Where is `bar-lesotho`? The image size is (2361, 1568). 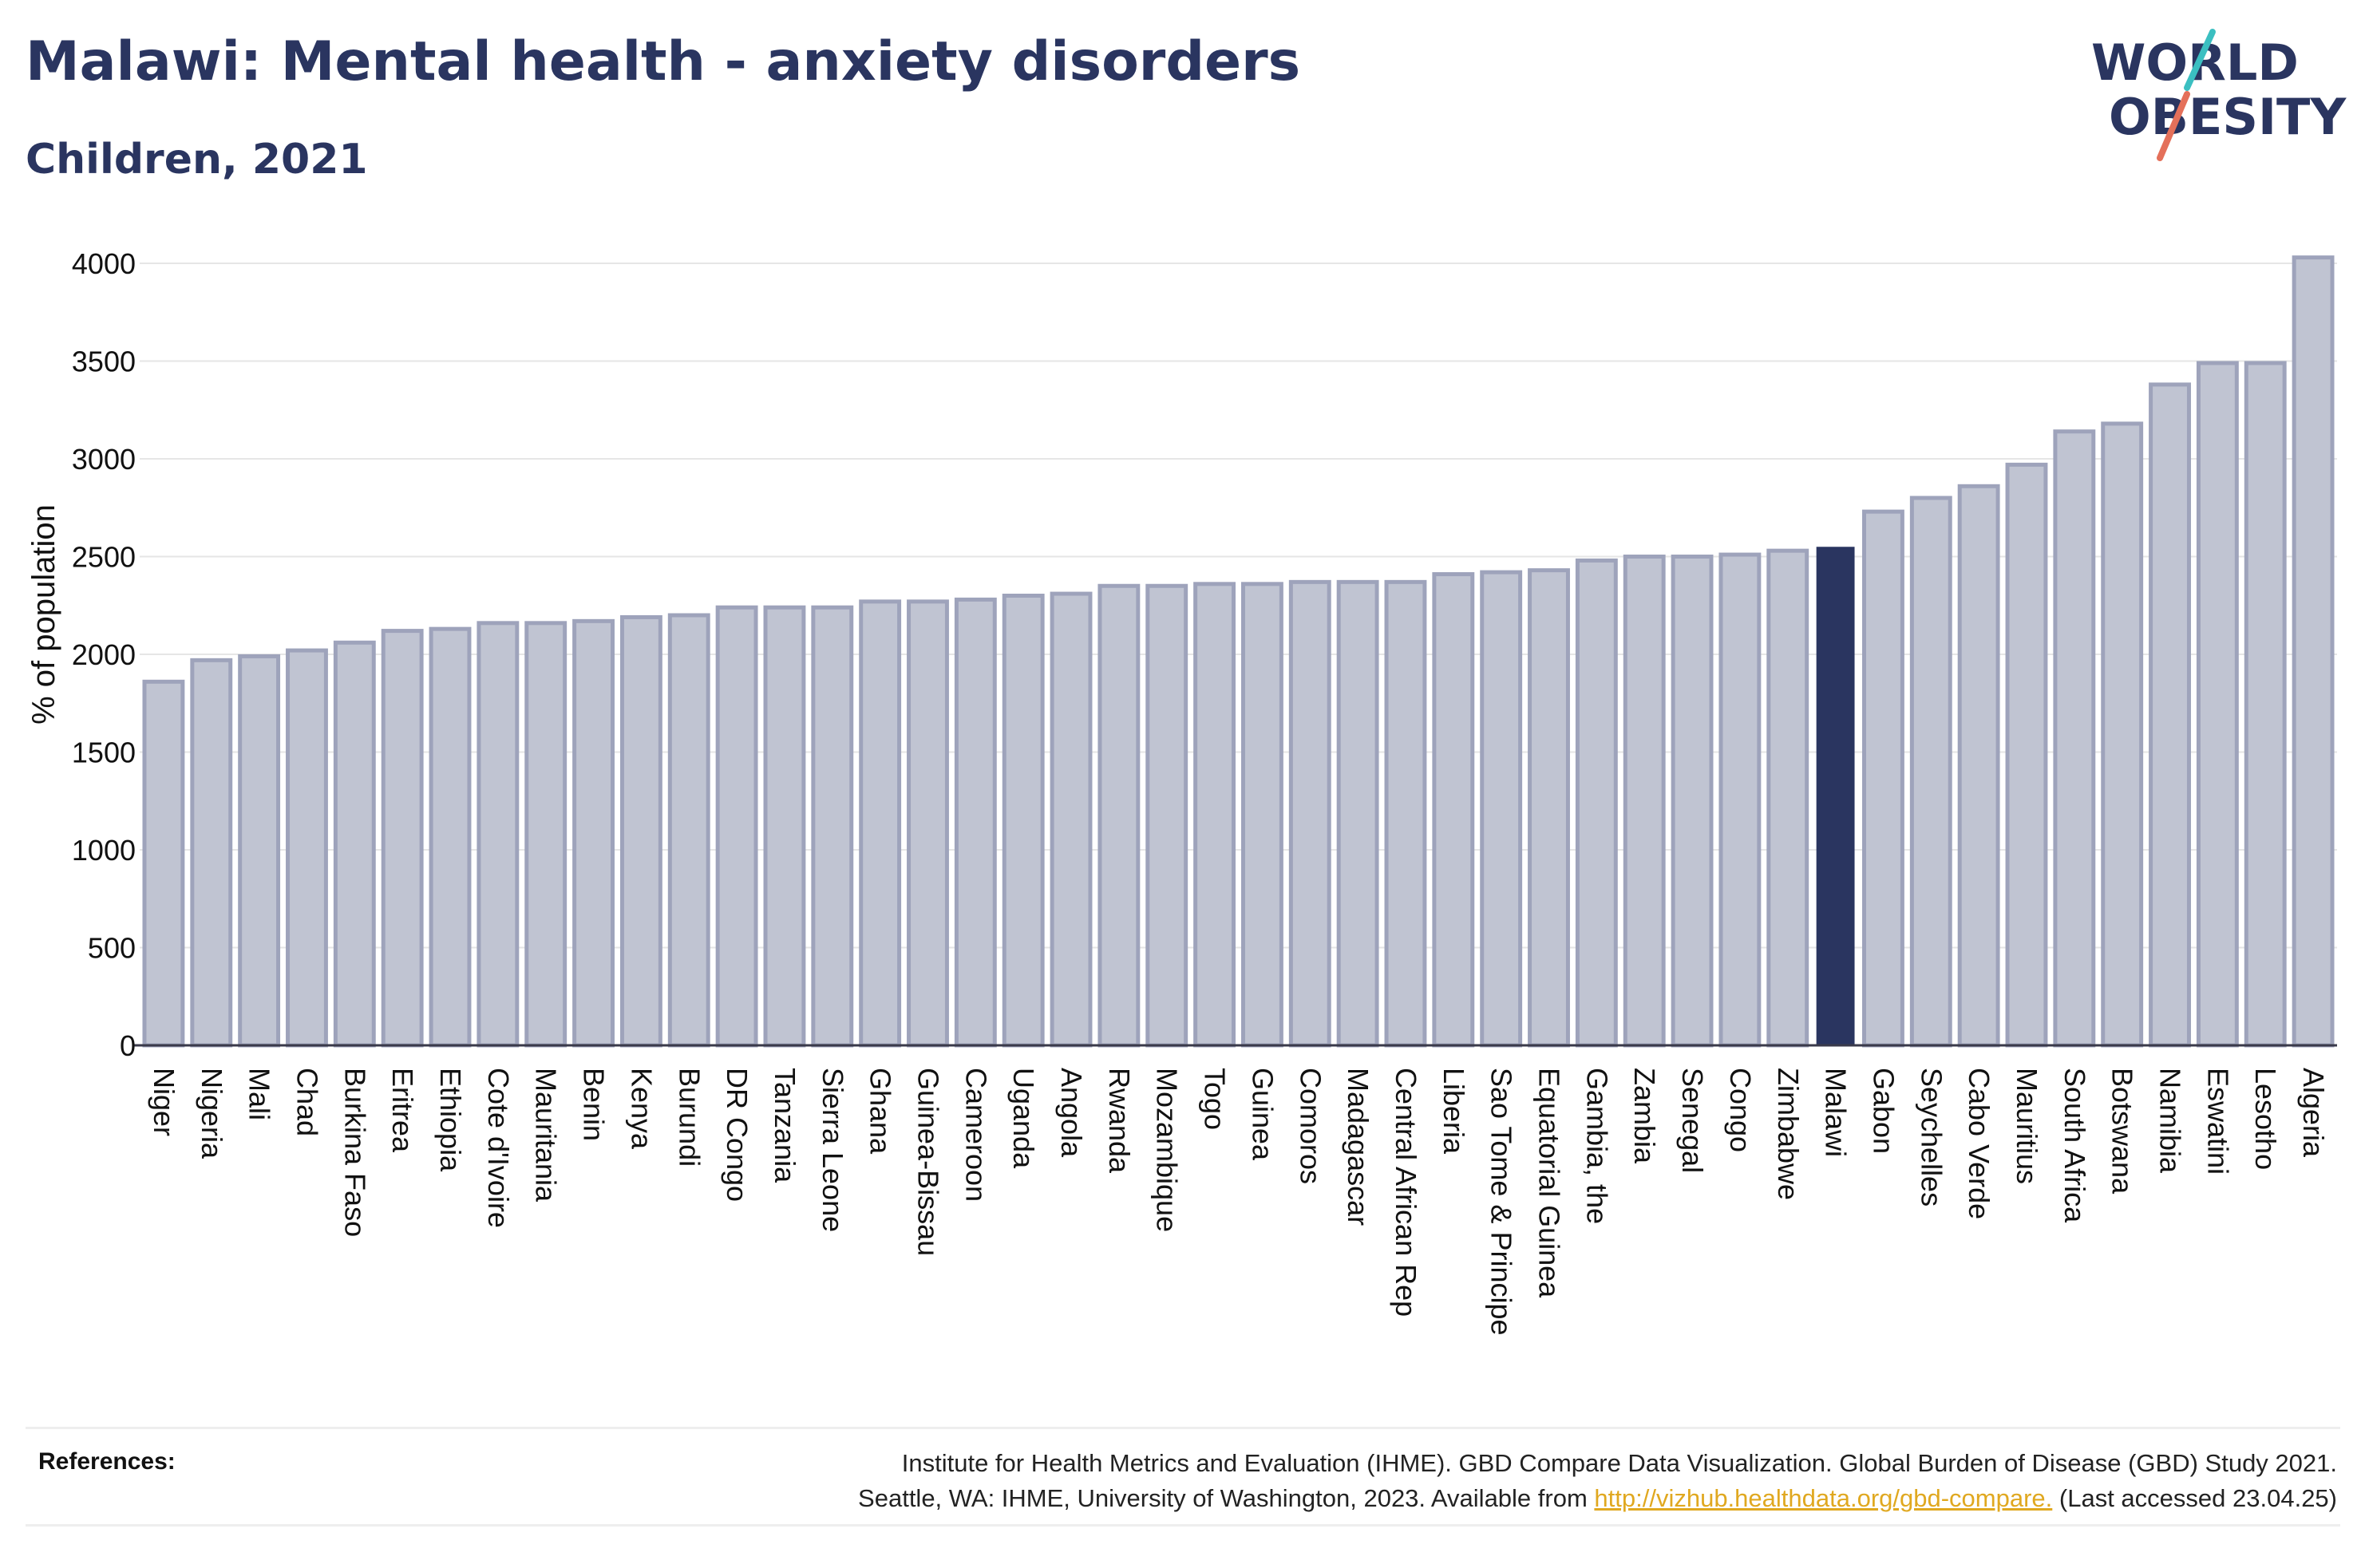 bar-lesotho is located at coordinates (2265, 704).